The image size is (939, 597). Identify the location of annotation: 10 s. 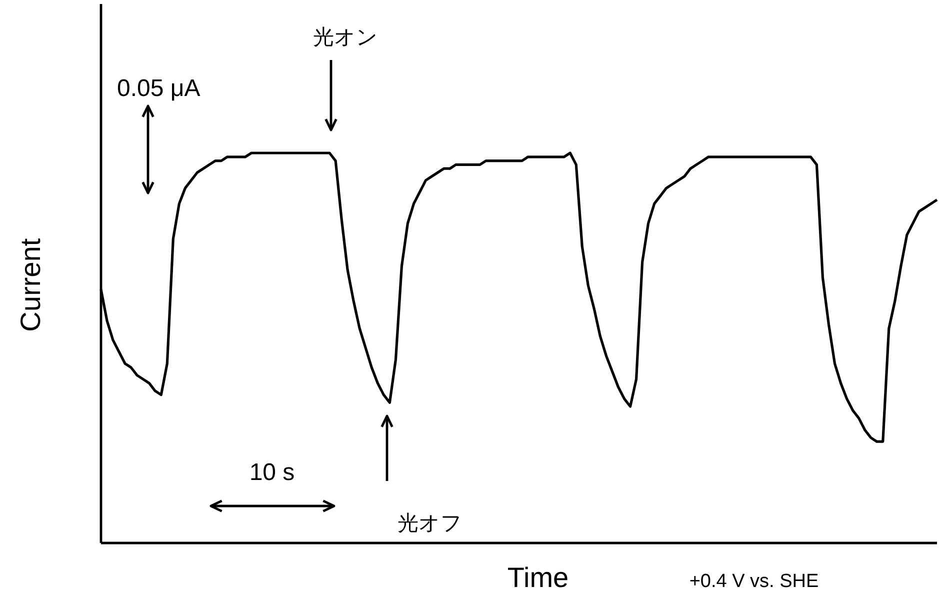
(272, 472).